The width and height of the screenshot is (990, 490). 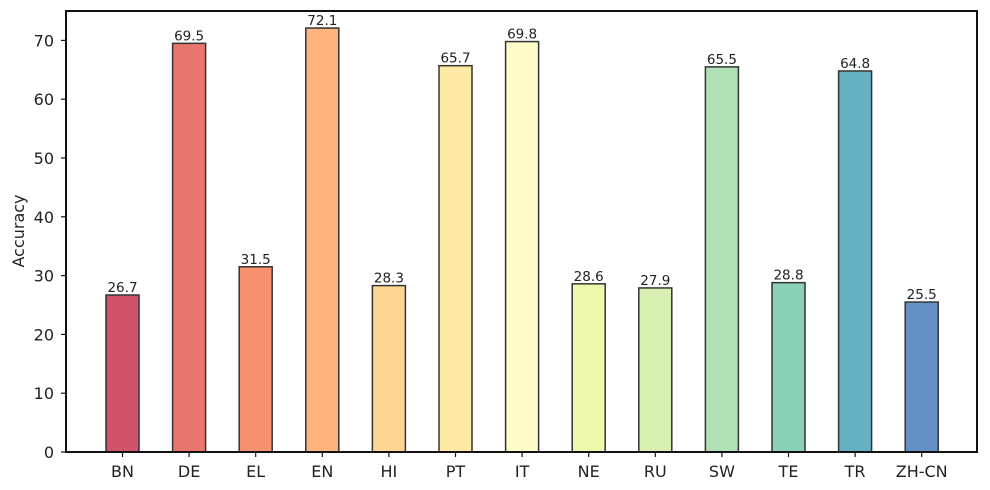 What do you see at coordinates (44, 40) in the screenshot?
I see `y-tick-label: 70` at bounding box center [44, 40].